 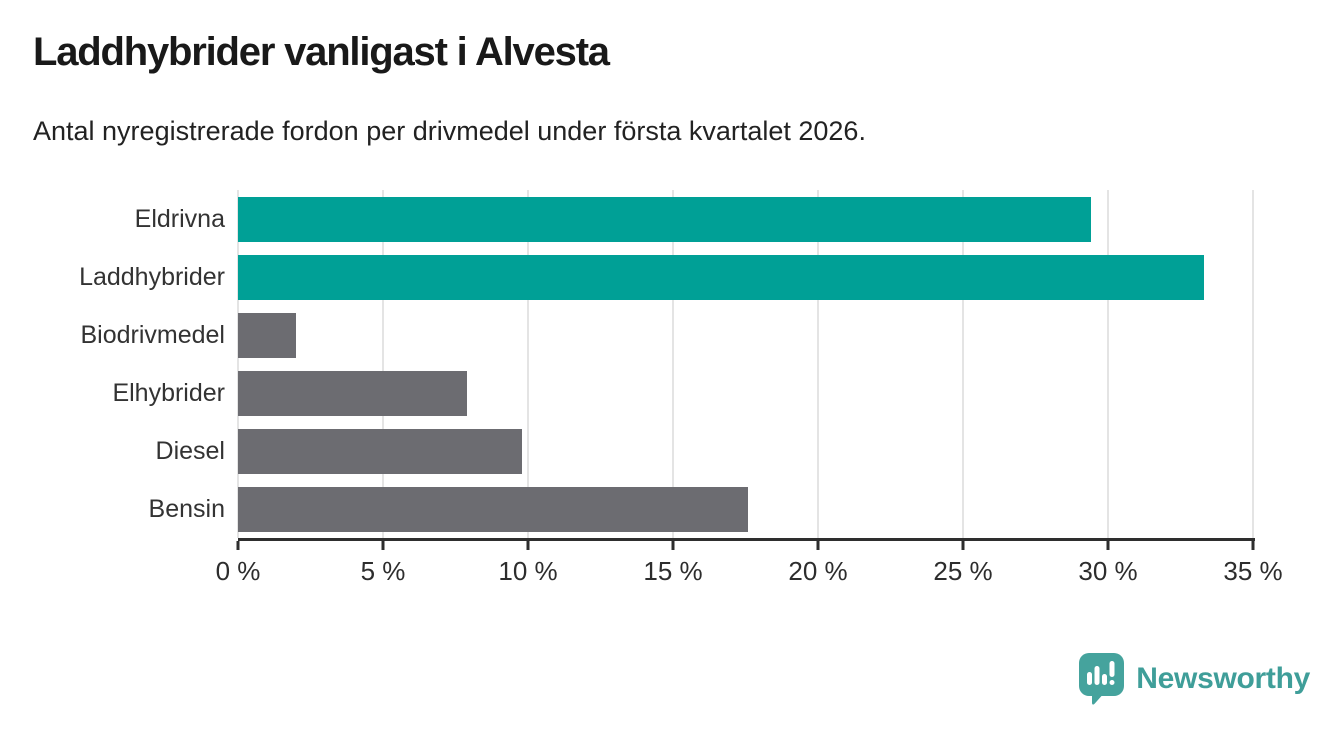 I want to click on x-tick-label: 35 %, so click(x=1253, y=571).